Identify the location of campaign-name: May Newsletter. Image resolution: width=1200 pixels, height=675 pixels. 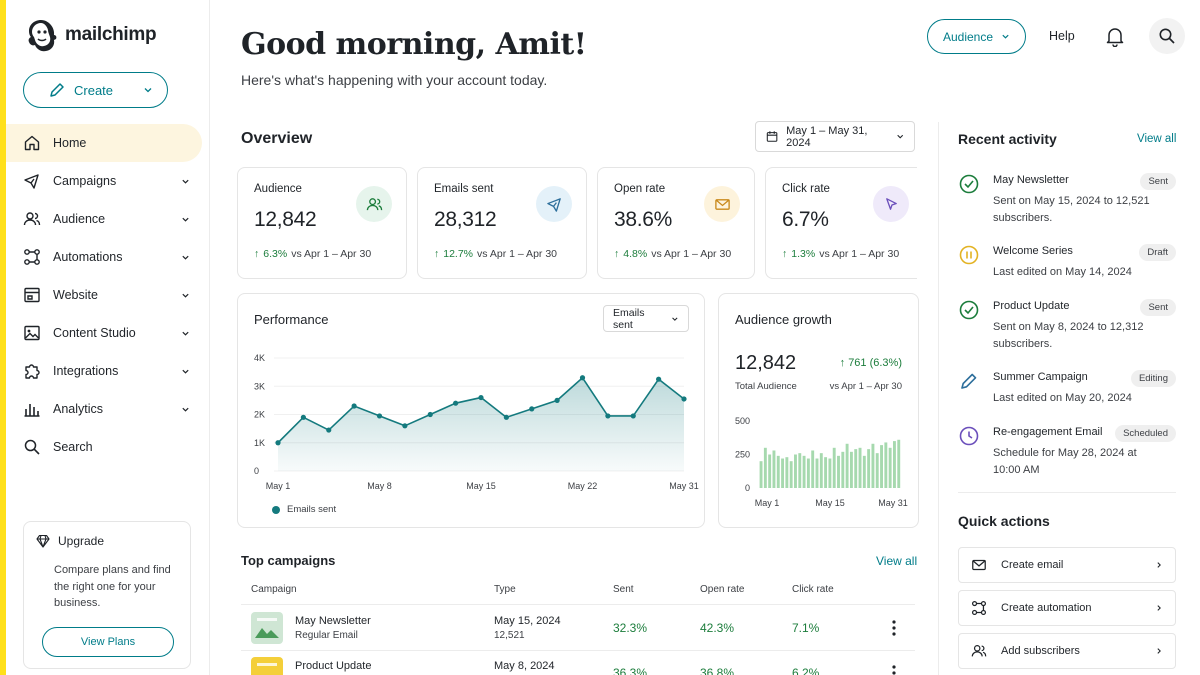
(333, 621).